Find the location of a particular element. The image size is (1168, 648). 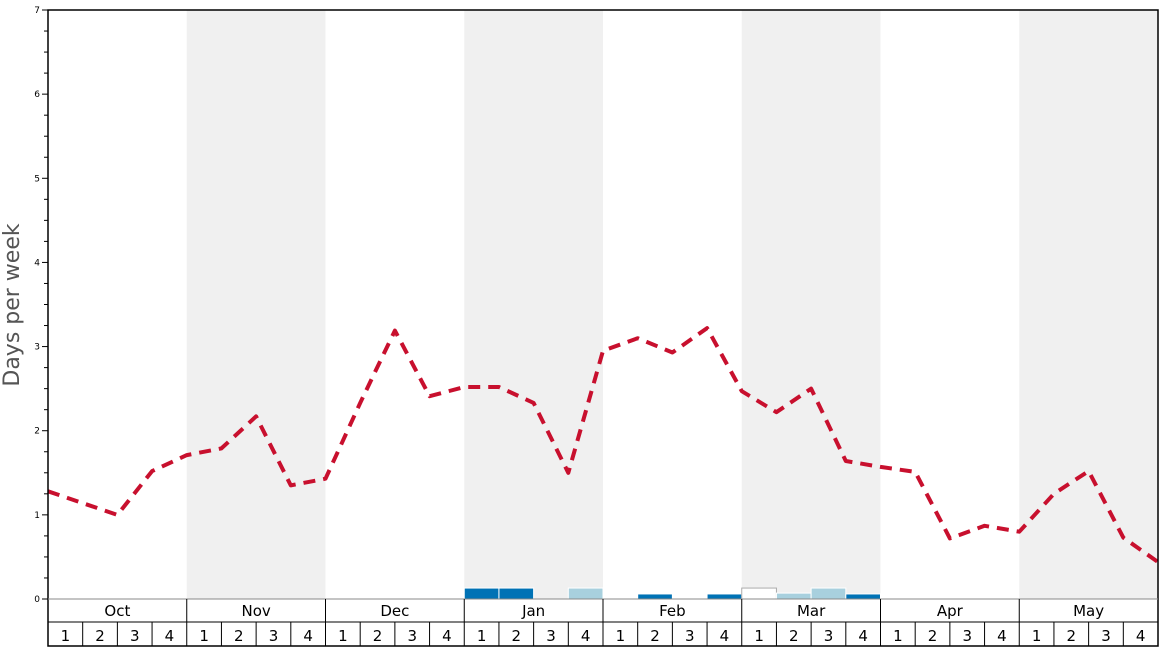

y-tick-label: 4 is located at coordinates (37, 263).